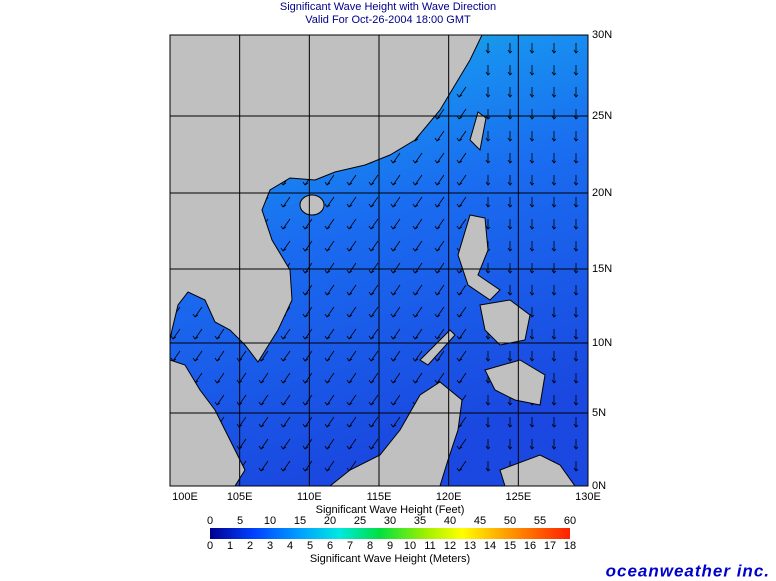  What do you see at coordinates (570, 546) in the screenshot?
I see `colorbar-tick: 18` at bounding box center [570, 546].